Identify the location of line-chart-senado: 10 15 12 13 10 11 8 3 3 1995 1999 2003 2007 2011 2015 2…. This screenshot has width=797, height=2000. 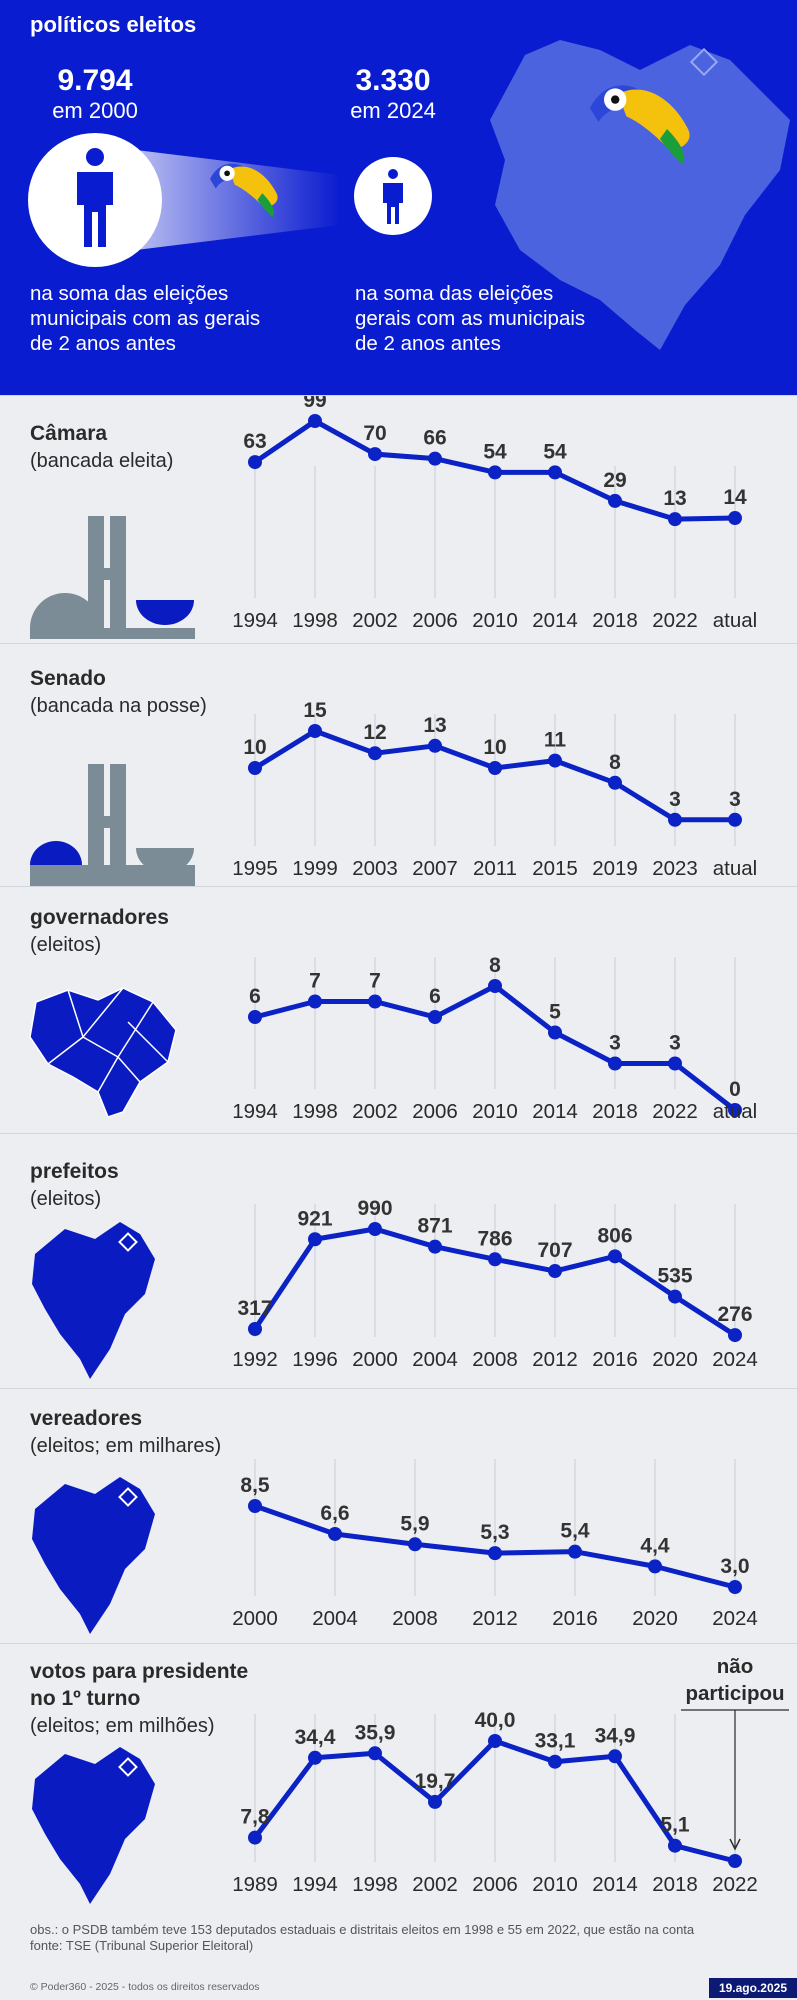
(494, 789).